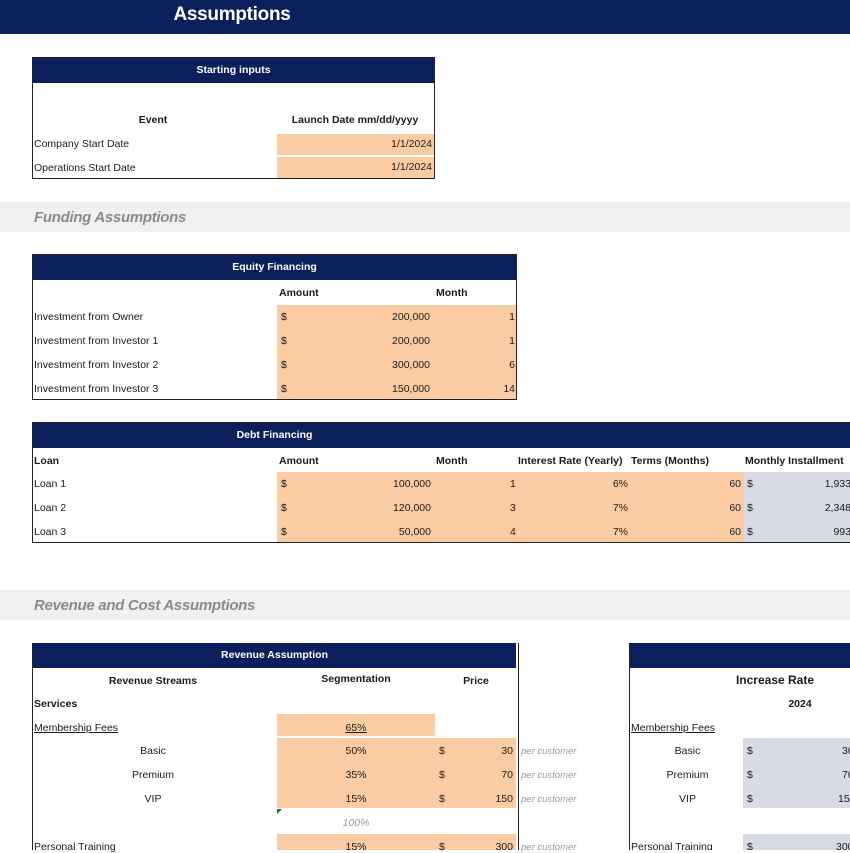  What do you see at coordinates (796, 842) in the screenshot?
I see `increase-pt-area` at bounding box center [796, 842].